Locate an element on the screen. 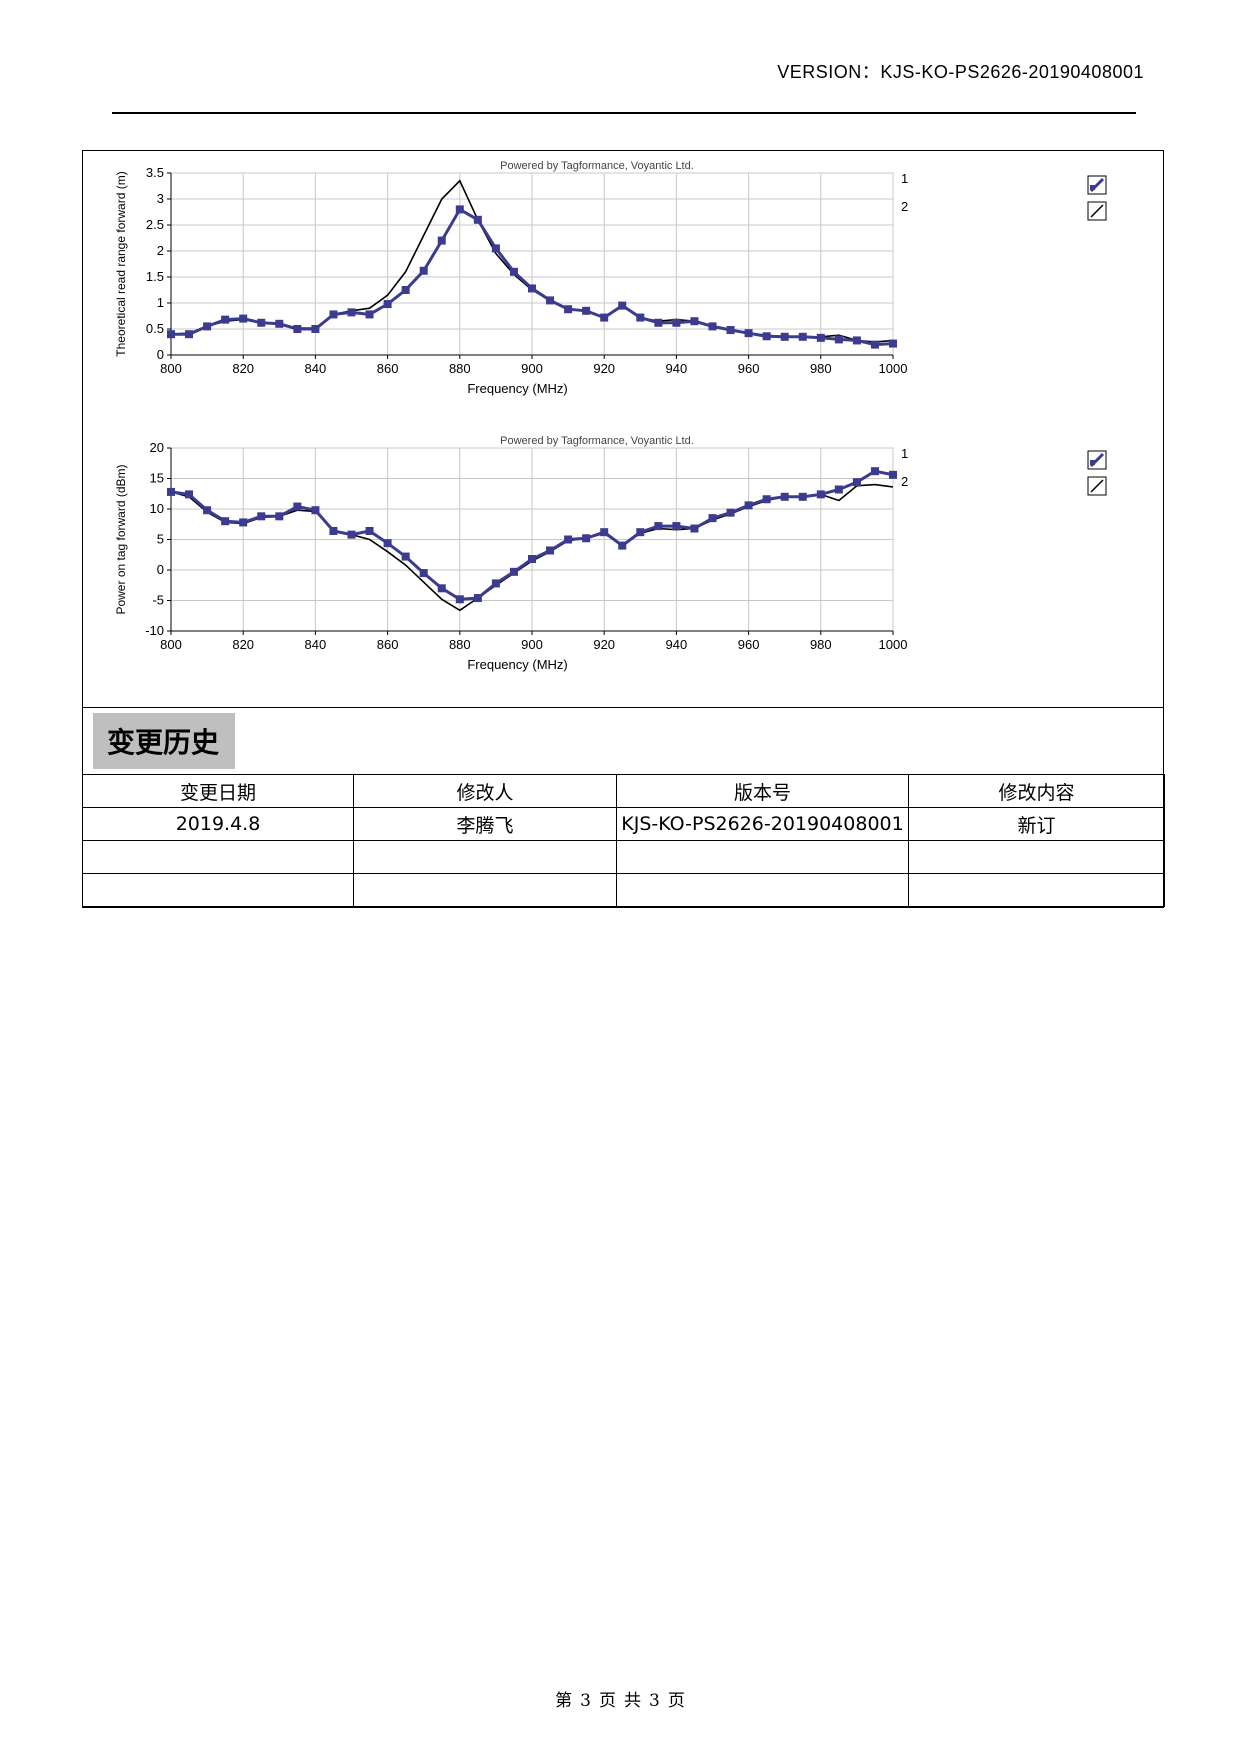 This screenshot has height=1754, width=1240. y-tick-label: 0.5 is located at coordinates (155, 328).